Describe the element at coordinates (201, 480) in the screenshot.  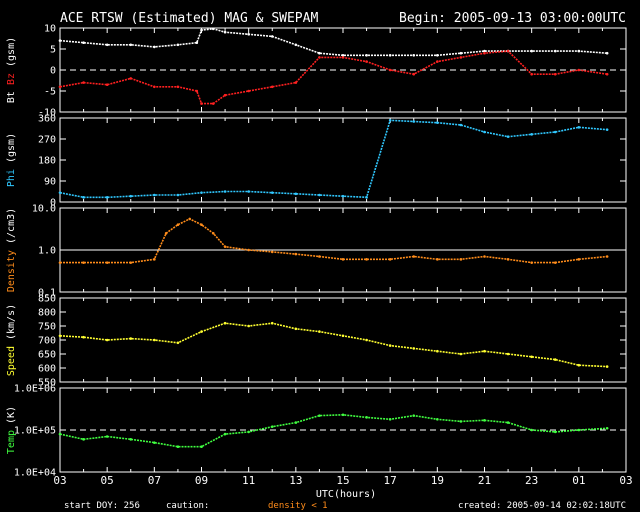
I see `x-tick-label: 09` at that location.